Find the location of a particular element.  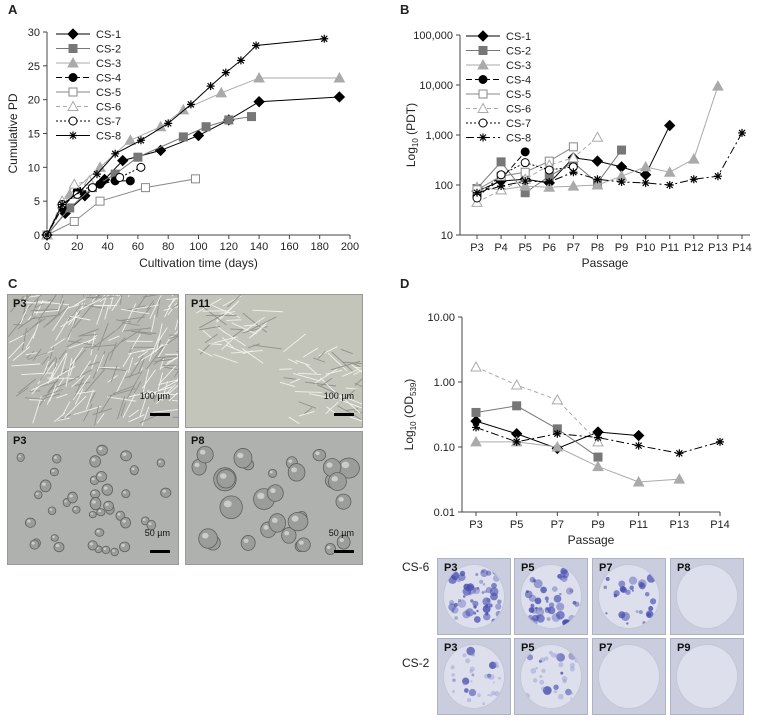

x-tick-label: P7 is located at coordinates (573, 248).